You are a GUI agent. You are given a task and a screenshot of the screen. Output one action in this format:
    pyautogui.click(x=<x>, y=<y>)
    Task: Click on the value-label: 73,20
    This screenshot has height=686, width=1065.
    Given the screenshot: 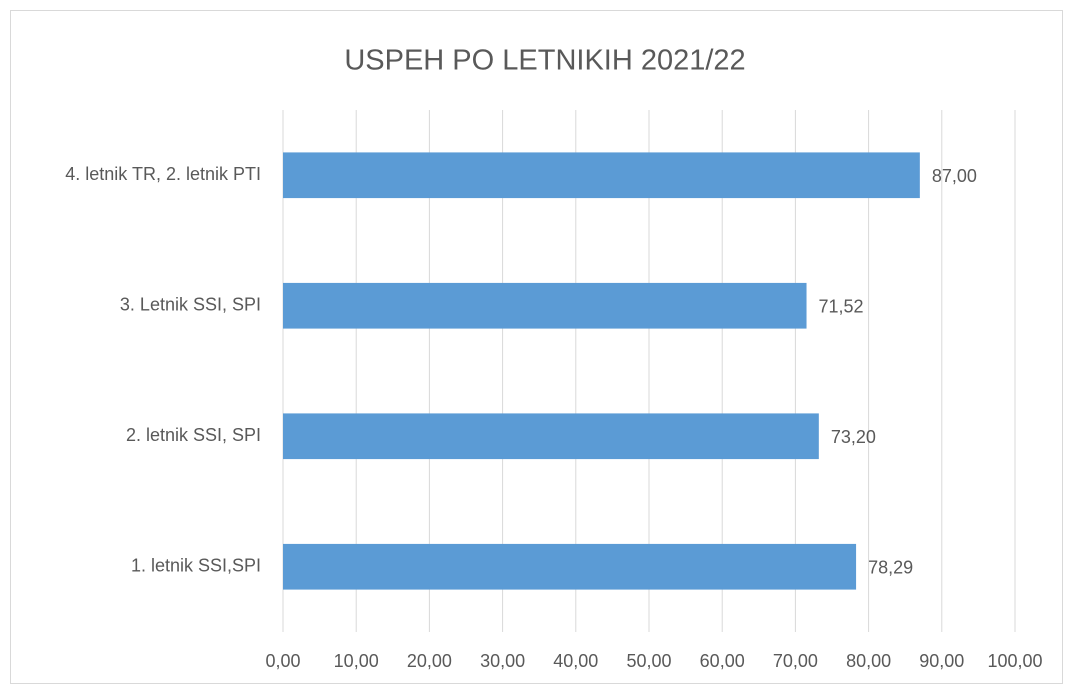 What is the action you would take?
    pyautogui.click(x=853, y=437)
    